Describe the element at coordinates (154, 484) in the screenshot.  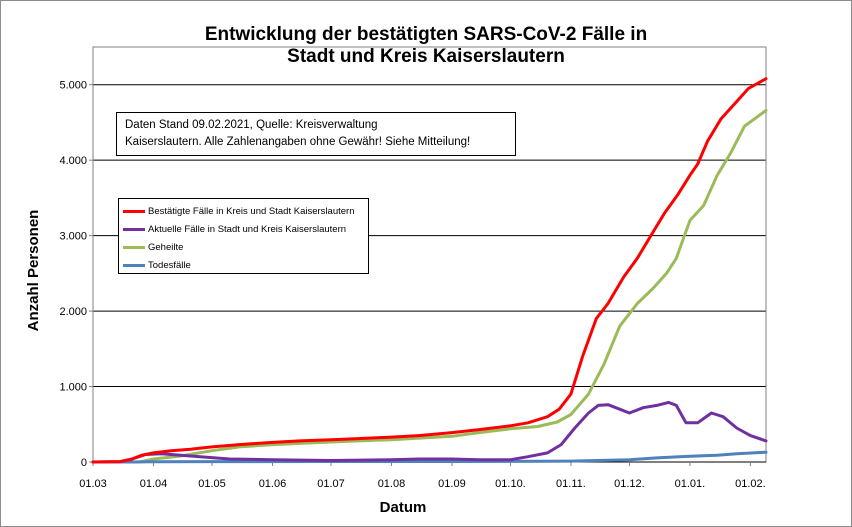
I see `x-tick-label-1: 01.04` at that location.